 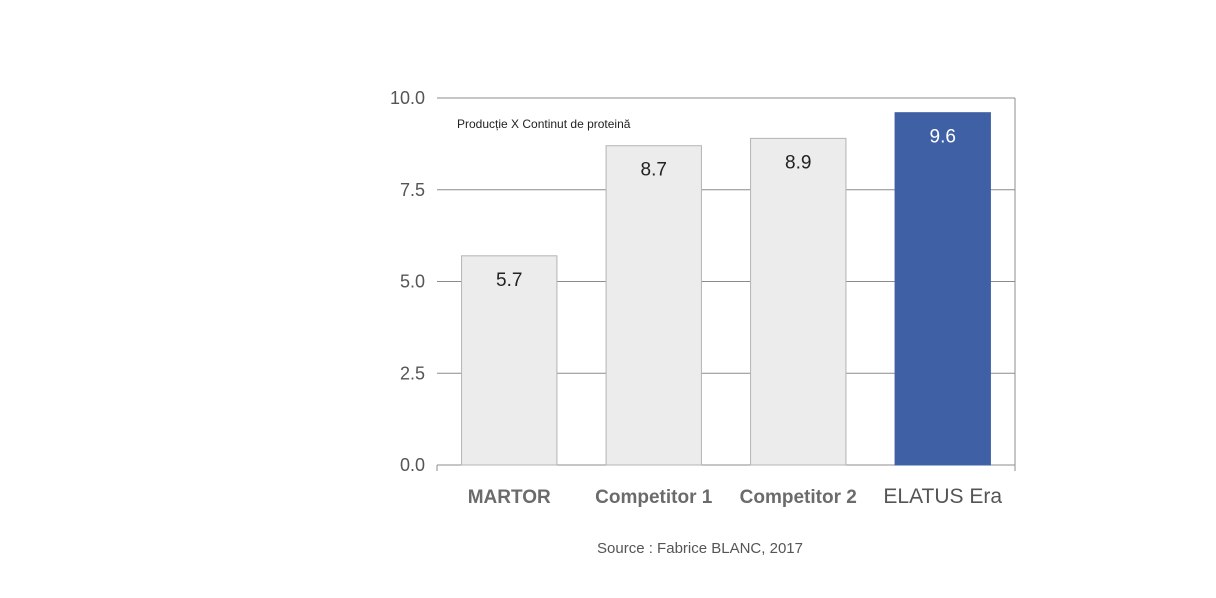 I want to click on data-label: 9.6, so click(x=943, y=137).